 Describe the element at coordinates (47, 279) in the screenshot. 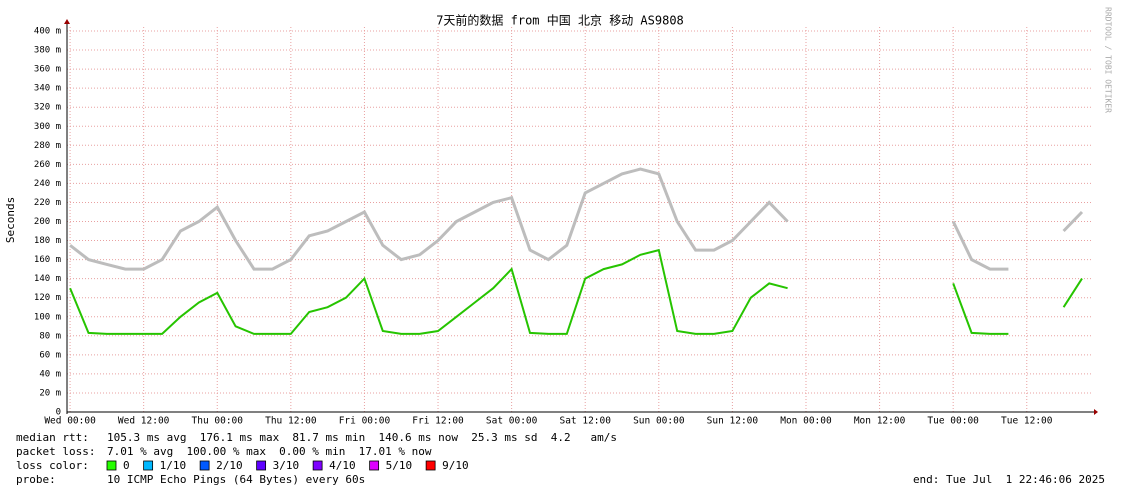

I see `y-tick-label: 140 m` at that location.